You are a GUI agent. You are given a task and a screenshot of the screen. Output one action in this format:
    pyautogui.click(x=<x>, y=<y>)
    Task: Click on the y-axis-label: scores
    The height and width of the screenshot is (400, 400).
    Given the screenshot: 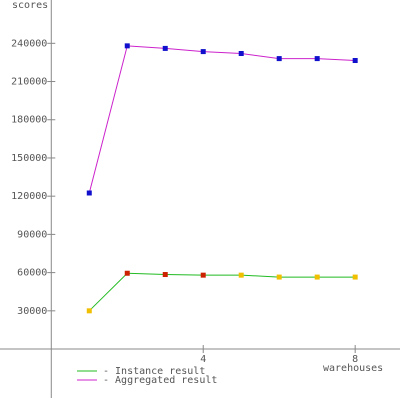 What is the action you would take?
    pyautogui.click(x=30, y=5)
    